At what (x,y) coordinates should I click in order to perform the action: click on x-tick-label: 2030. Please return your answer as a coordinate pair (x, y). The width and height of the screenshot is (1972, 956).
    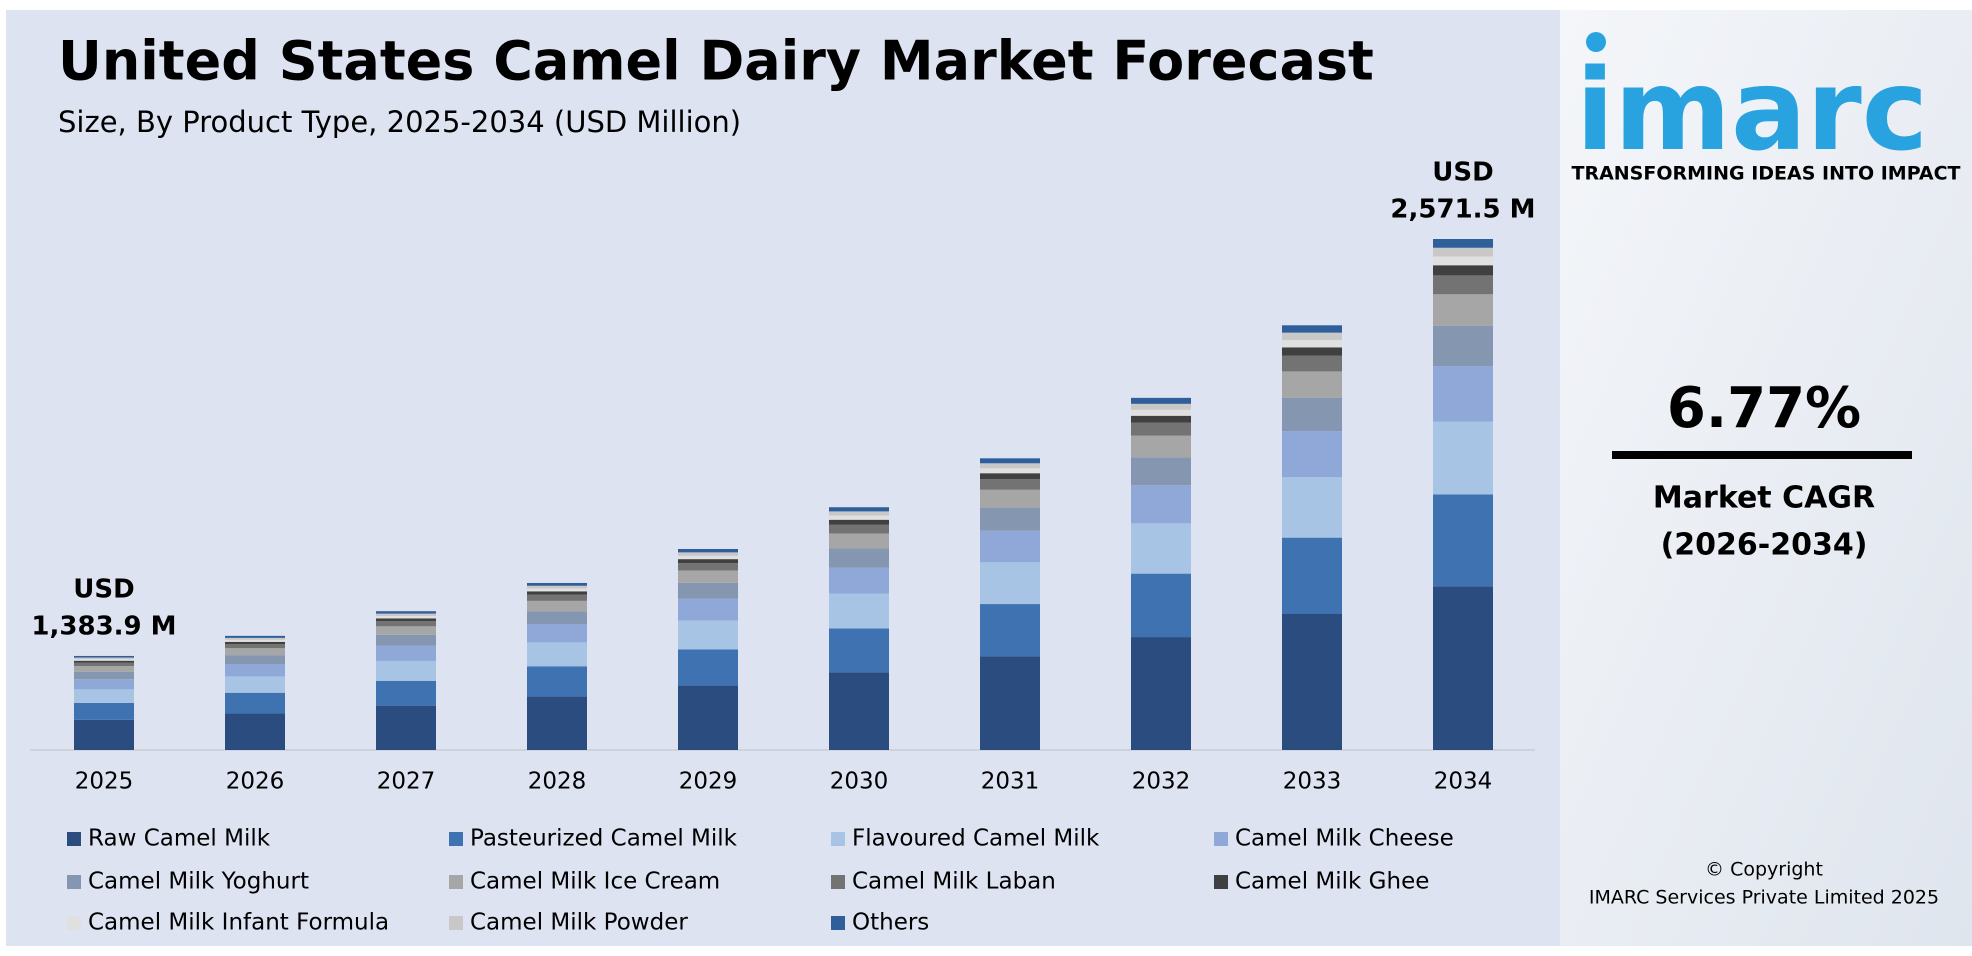
    Looking at the image, I should click on (859, 782).